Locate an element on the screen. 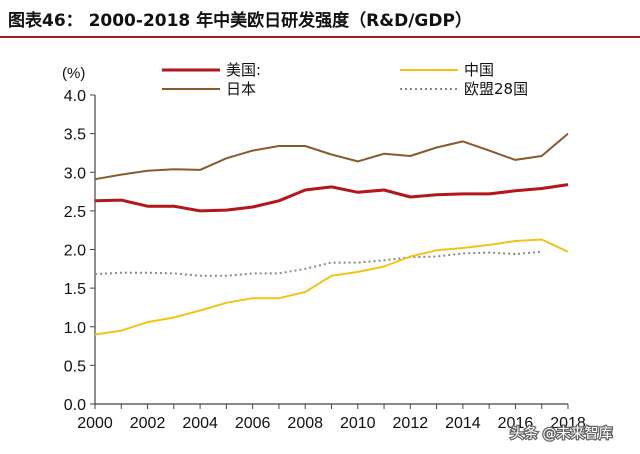 Image resolution: width=640 pixels, height=454 pixels. x-tick-label: 2002 is located at coordinates (148, 423).